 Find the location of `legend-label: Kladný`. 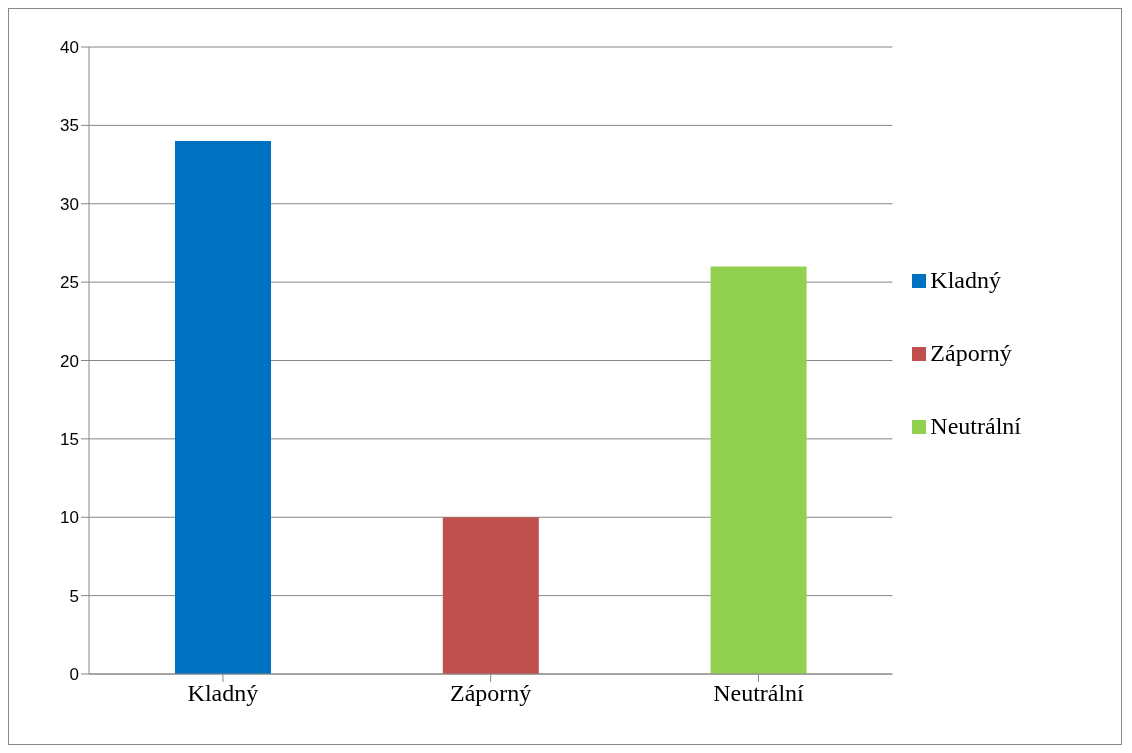

legend-label: Kladný is located at coordinates (966, 280).